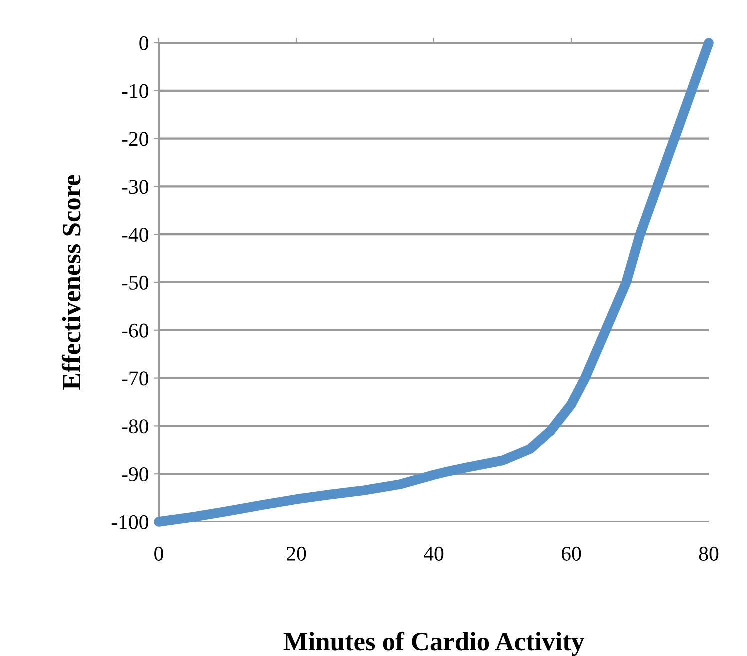  I want to click on y-tick-label: -70, so click(135, 379).